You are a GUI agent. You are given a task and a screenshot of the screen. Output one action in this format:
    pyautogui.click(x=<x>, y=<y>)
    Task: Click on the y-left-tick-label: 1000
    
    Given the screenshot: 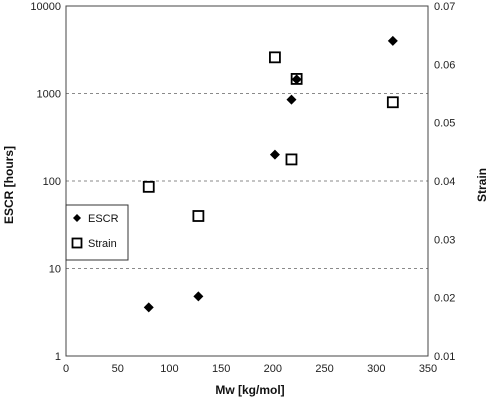 What is the action you would take?
    pyautogui.click(x=49, y=95)
    